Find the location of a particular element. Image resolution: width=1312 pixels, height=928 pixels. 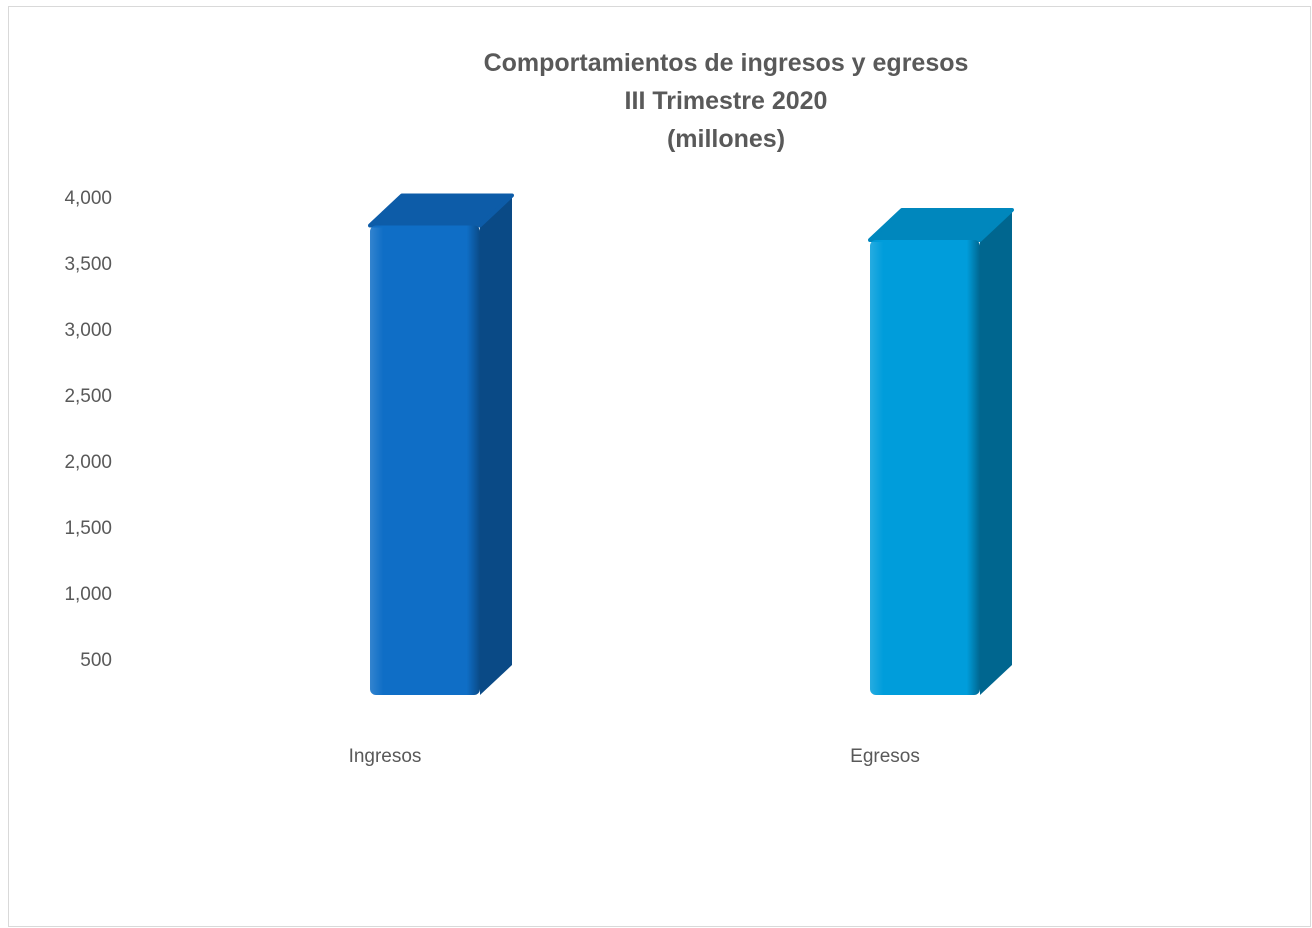

bar-egresos is located at coordinates (941, 451).